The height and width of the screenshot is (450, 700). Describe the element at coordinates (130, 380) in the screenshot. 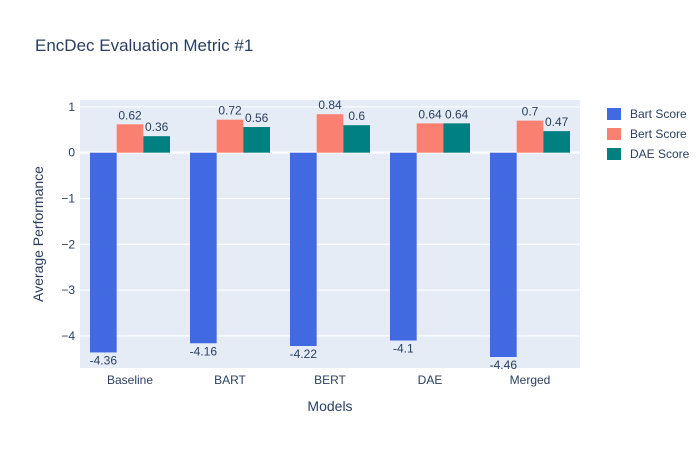

I see `x-tick-label: Baseline` at that location.